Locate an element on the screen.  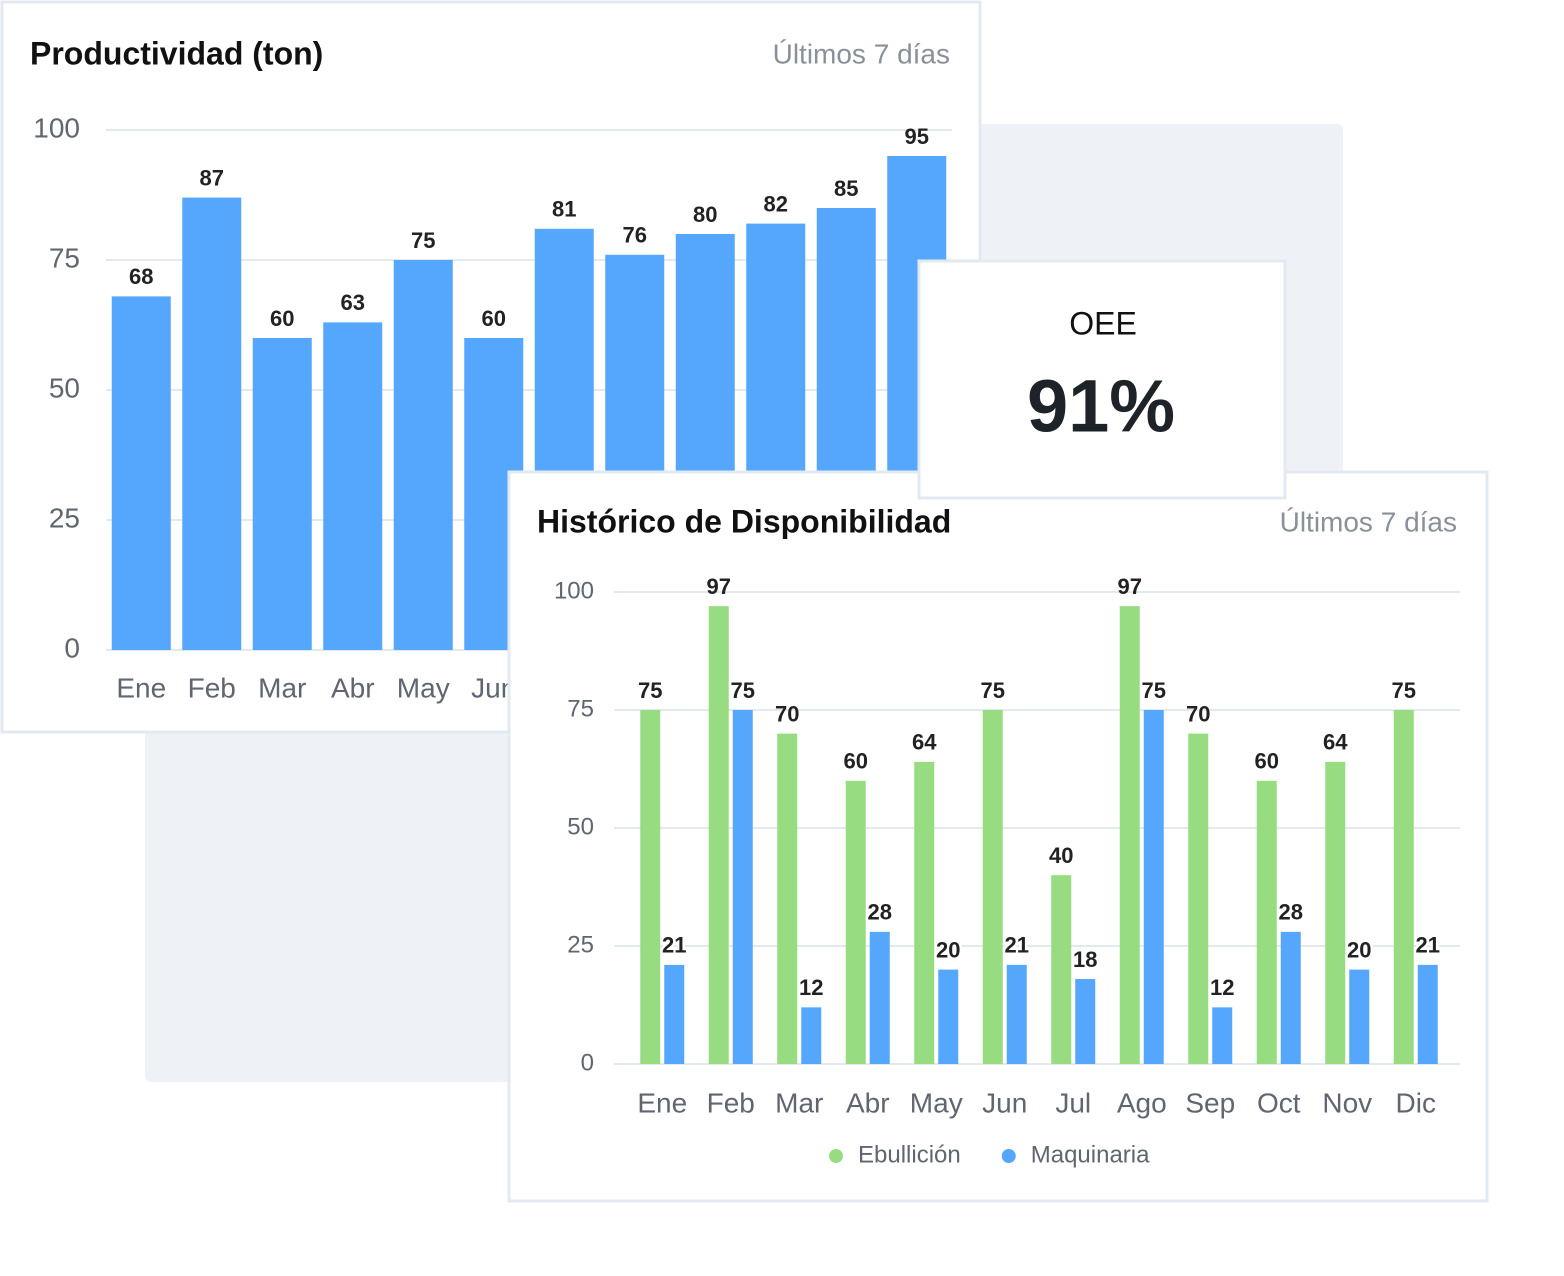
legend-label: Ebullición is located at coordinates (909, 1154).